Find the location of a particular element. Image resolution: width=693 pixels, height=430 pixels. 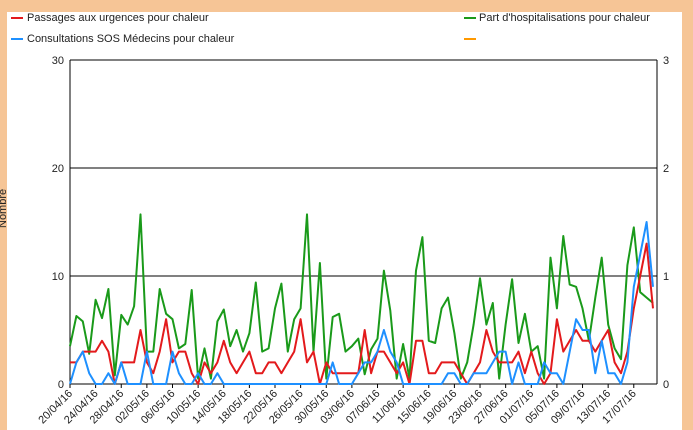

y2-tick-label: 3 is located at coordinates (666, 61).